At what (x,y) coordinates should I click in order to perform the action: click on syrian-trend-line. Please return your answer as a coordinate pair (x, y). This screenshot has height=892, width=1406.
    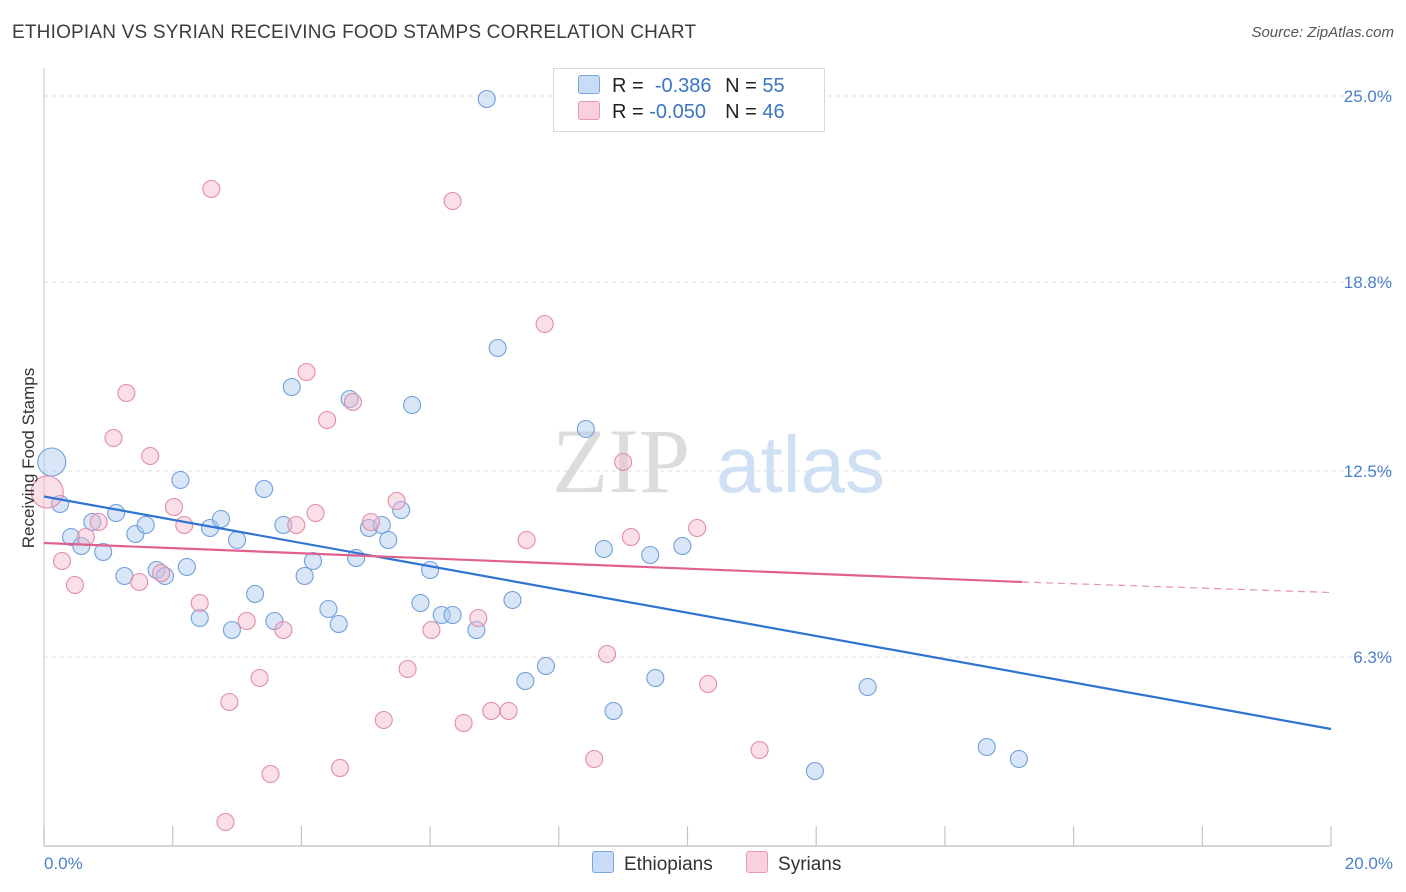
    Looking at the image, I should click on (533, 562).